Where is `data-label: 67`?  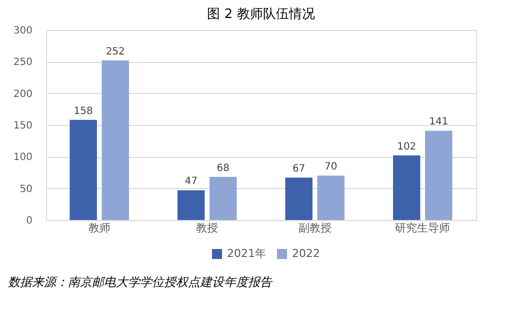 data-label: 67 is located at coordinates (299, 169).